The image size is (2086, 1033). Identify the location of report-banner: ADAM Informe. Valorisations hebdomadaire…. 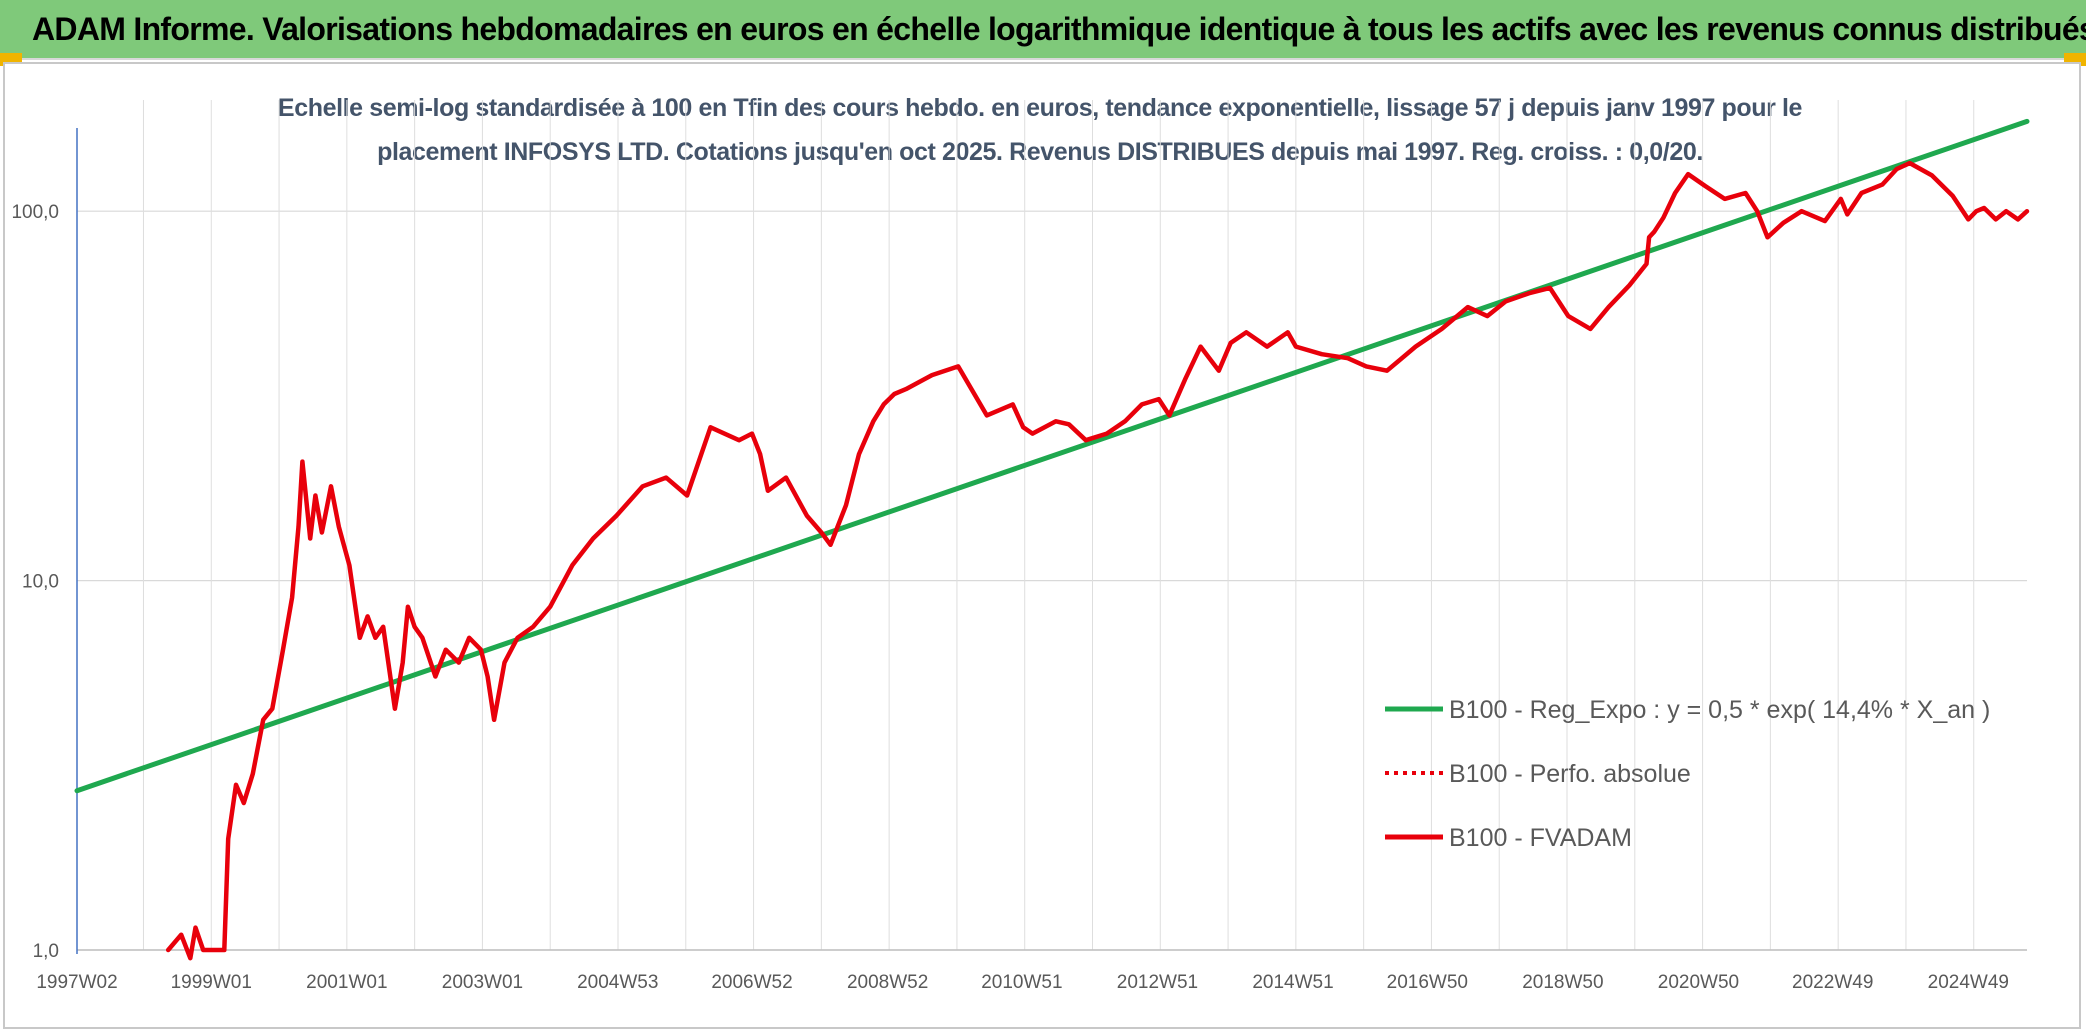
(1043, 30).